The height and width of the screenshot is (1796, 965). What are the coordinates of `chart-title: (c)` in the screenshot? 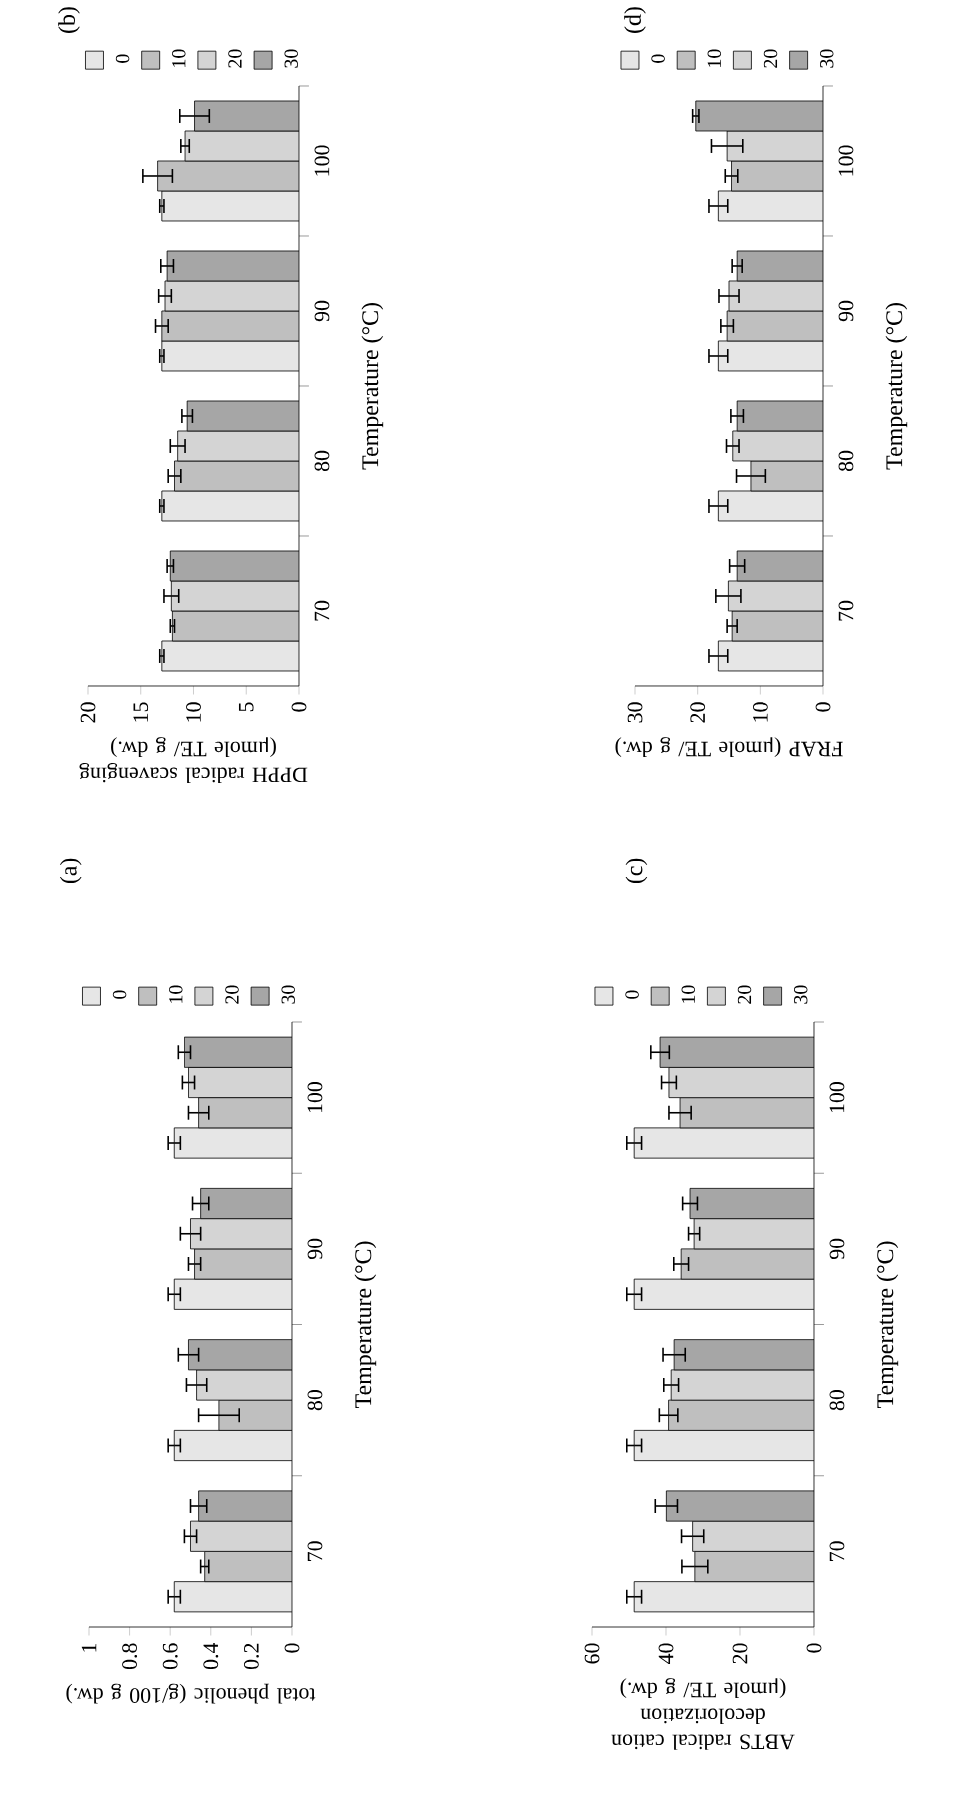 It's located at (636, 871).